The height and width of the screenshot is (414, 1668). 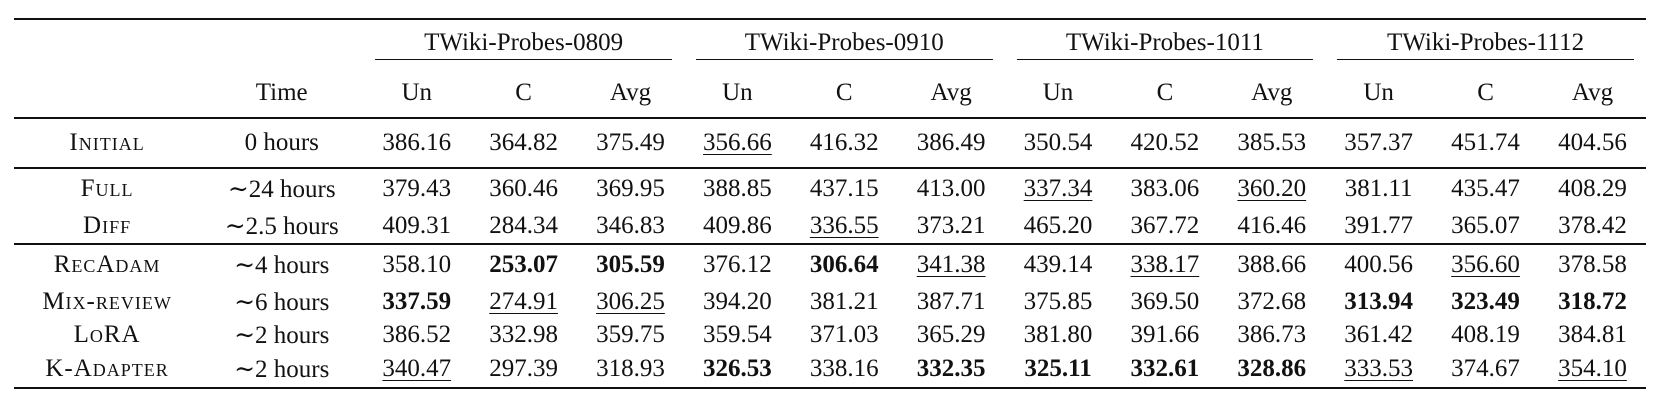 I want to click on value-td: 337.59, so click(x=416, y=301).